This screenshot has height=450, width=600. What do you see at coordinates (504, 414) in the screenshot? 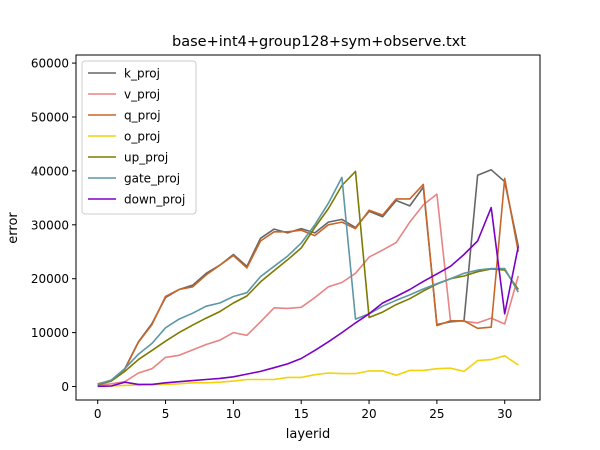
I see `x-tick-label: 30` at bounding box center [504, 414].